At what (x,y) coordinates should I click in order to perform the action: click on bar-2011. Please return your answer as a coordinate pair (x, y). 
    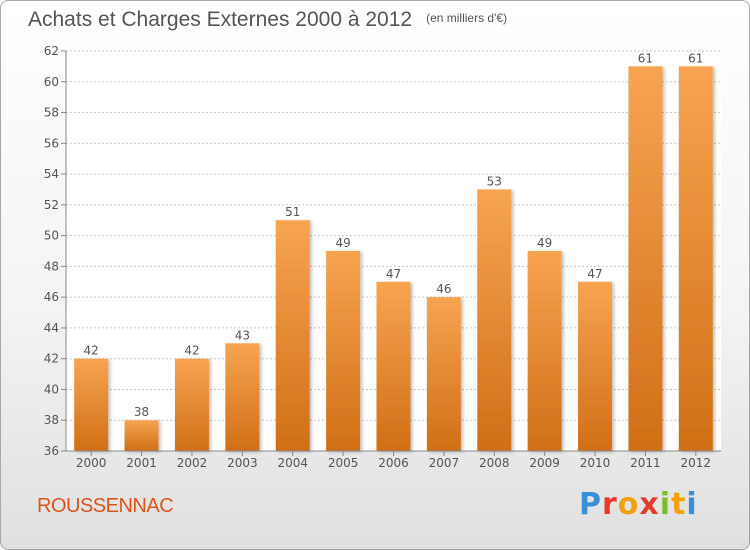
    Looking at the image, I should click on (645, 258).